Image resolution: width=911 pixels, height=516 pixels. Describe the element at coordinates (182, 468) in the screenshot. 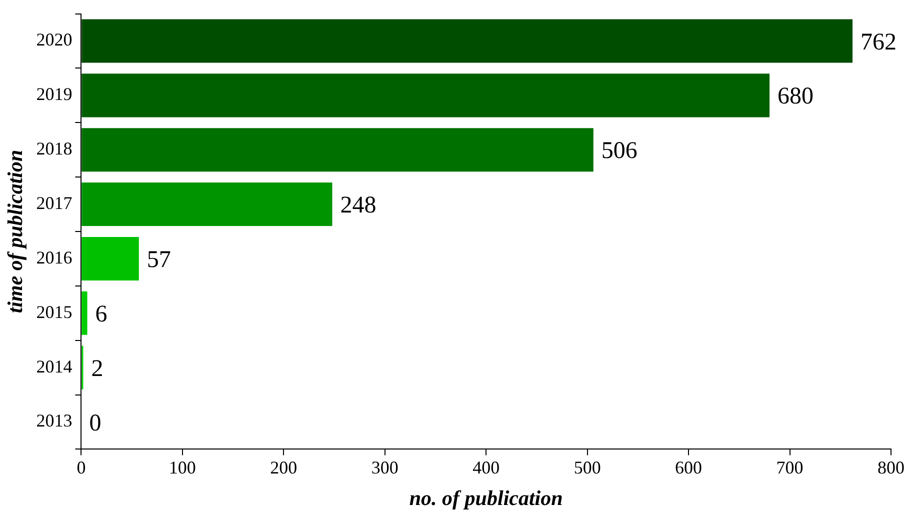

I see `x-tick-label: 100` at that location.